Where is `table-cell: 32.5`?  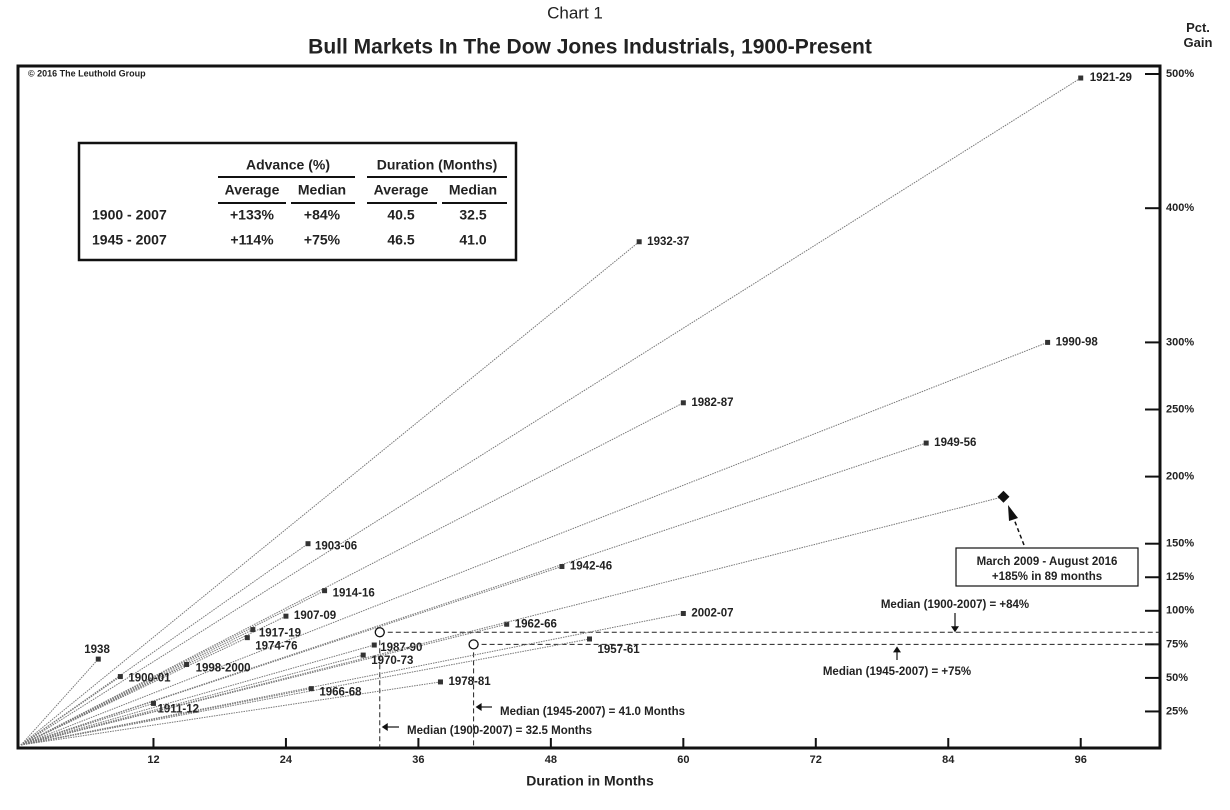 table-cell: 32.5 is located at coordinates (472, 215).